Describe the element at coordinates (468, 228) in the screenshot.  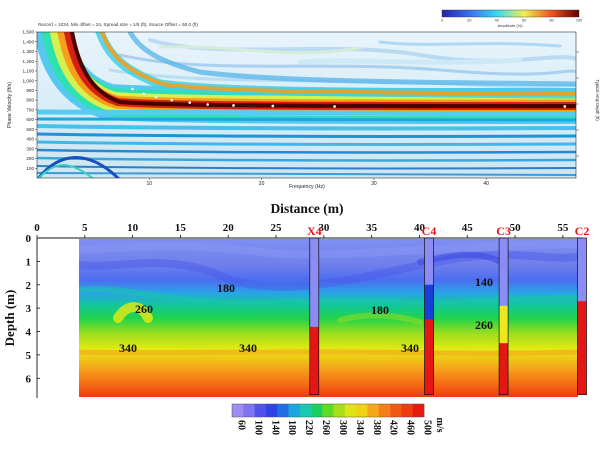
I see `distance-tick-label: 45` at that location.